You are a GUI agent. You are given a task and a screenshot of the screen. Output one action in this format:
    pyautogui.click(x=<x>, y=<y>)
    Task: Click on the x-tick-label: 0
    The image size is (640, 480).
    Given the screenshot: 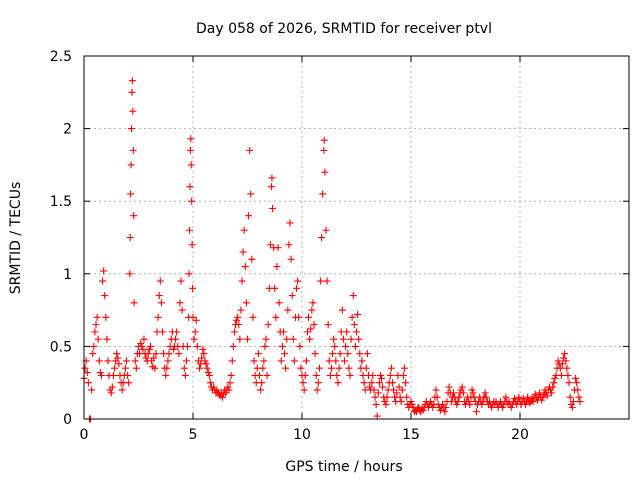 What is the action you would take?
    pyautogui.click(x=84, y=435)
    